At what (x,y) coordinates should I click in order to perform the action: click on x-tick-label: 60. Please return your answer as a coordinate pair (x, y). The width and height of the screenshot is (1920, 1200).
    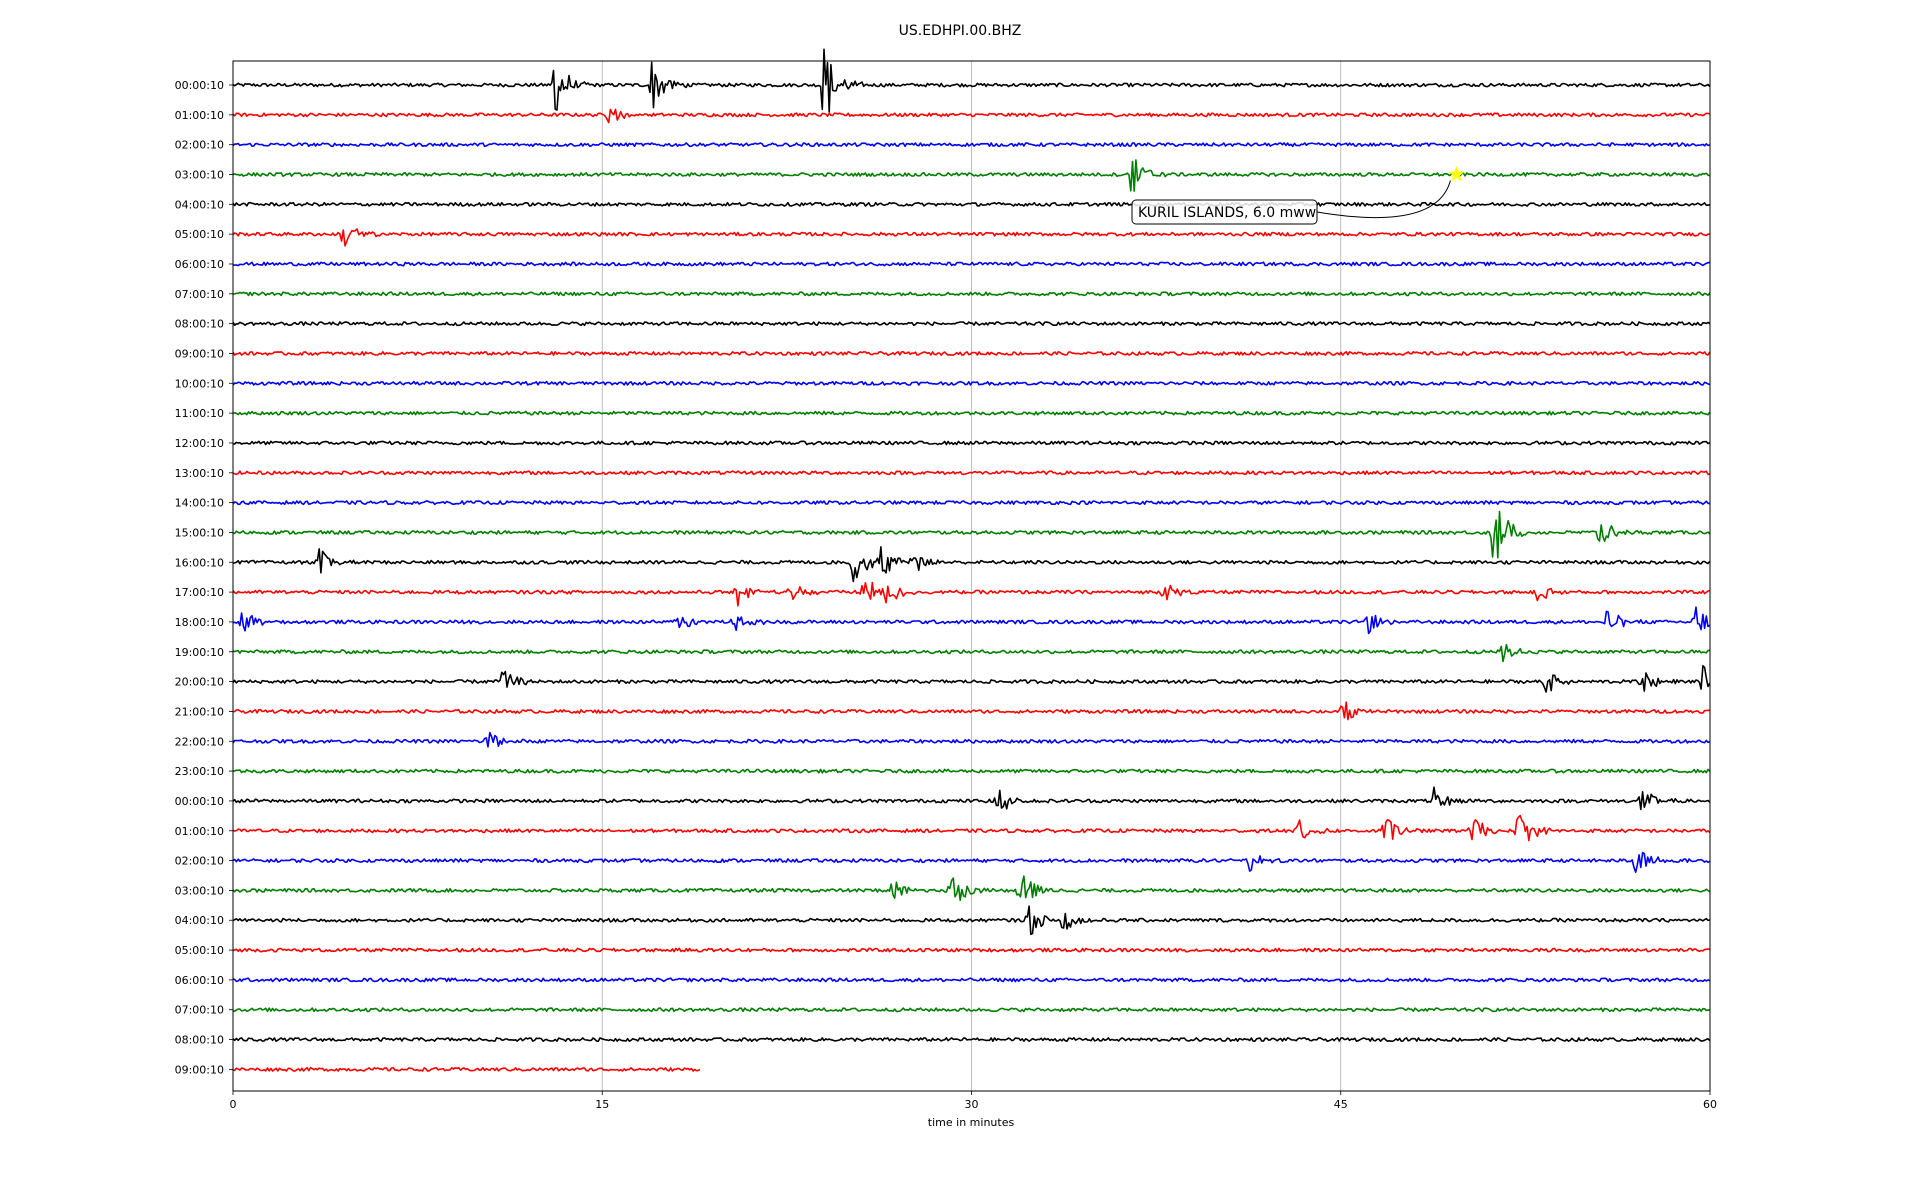
    Looking at the image, I should click on (1710, 1104).